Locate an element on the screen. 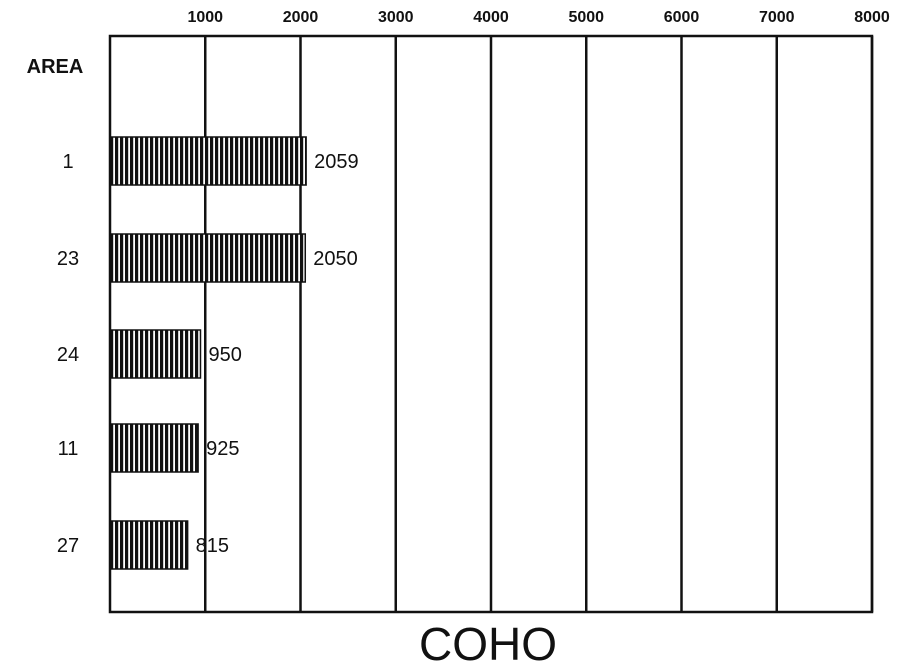  x-tick-label: 8000 is located at coordinates (872, 17).